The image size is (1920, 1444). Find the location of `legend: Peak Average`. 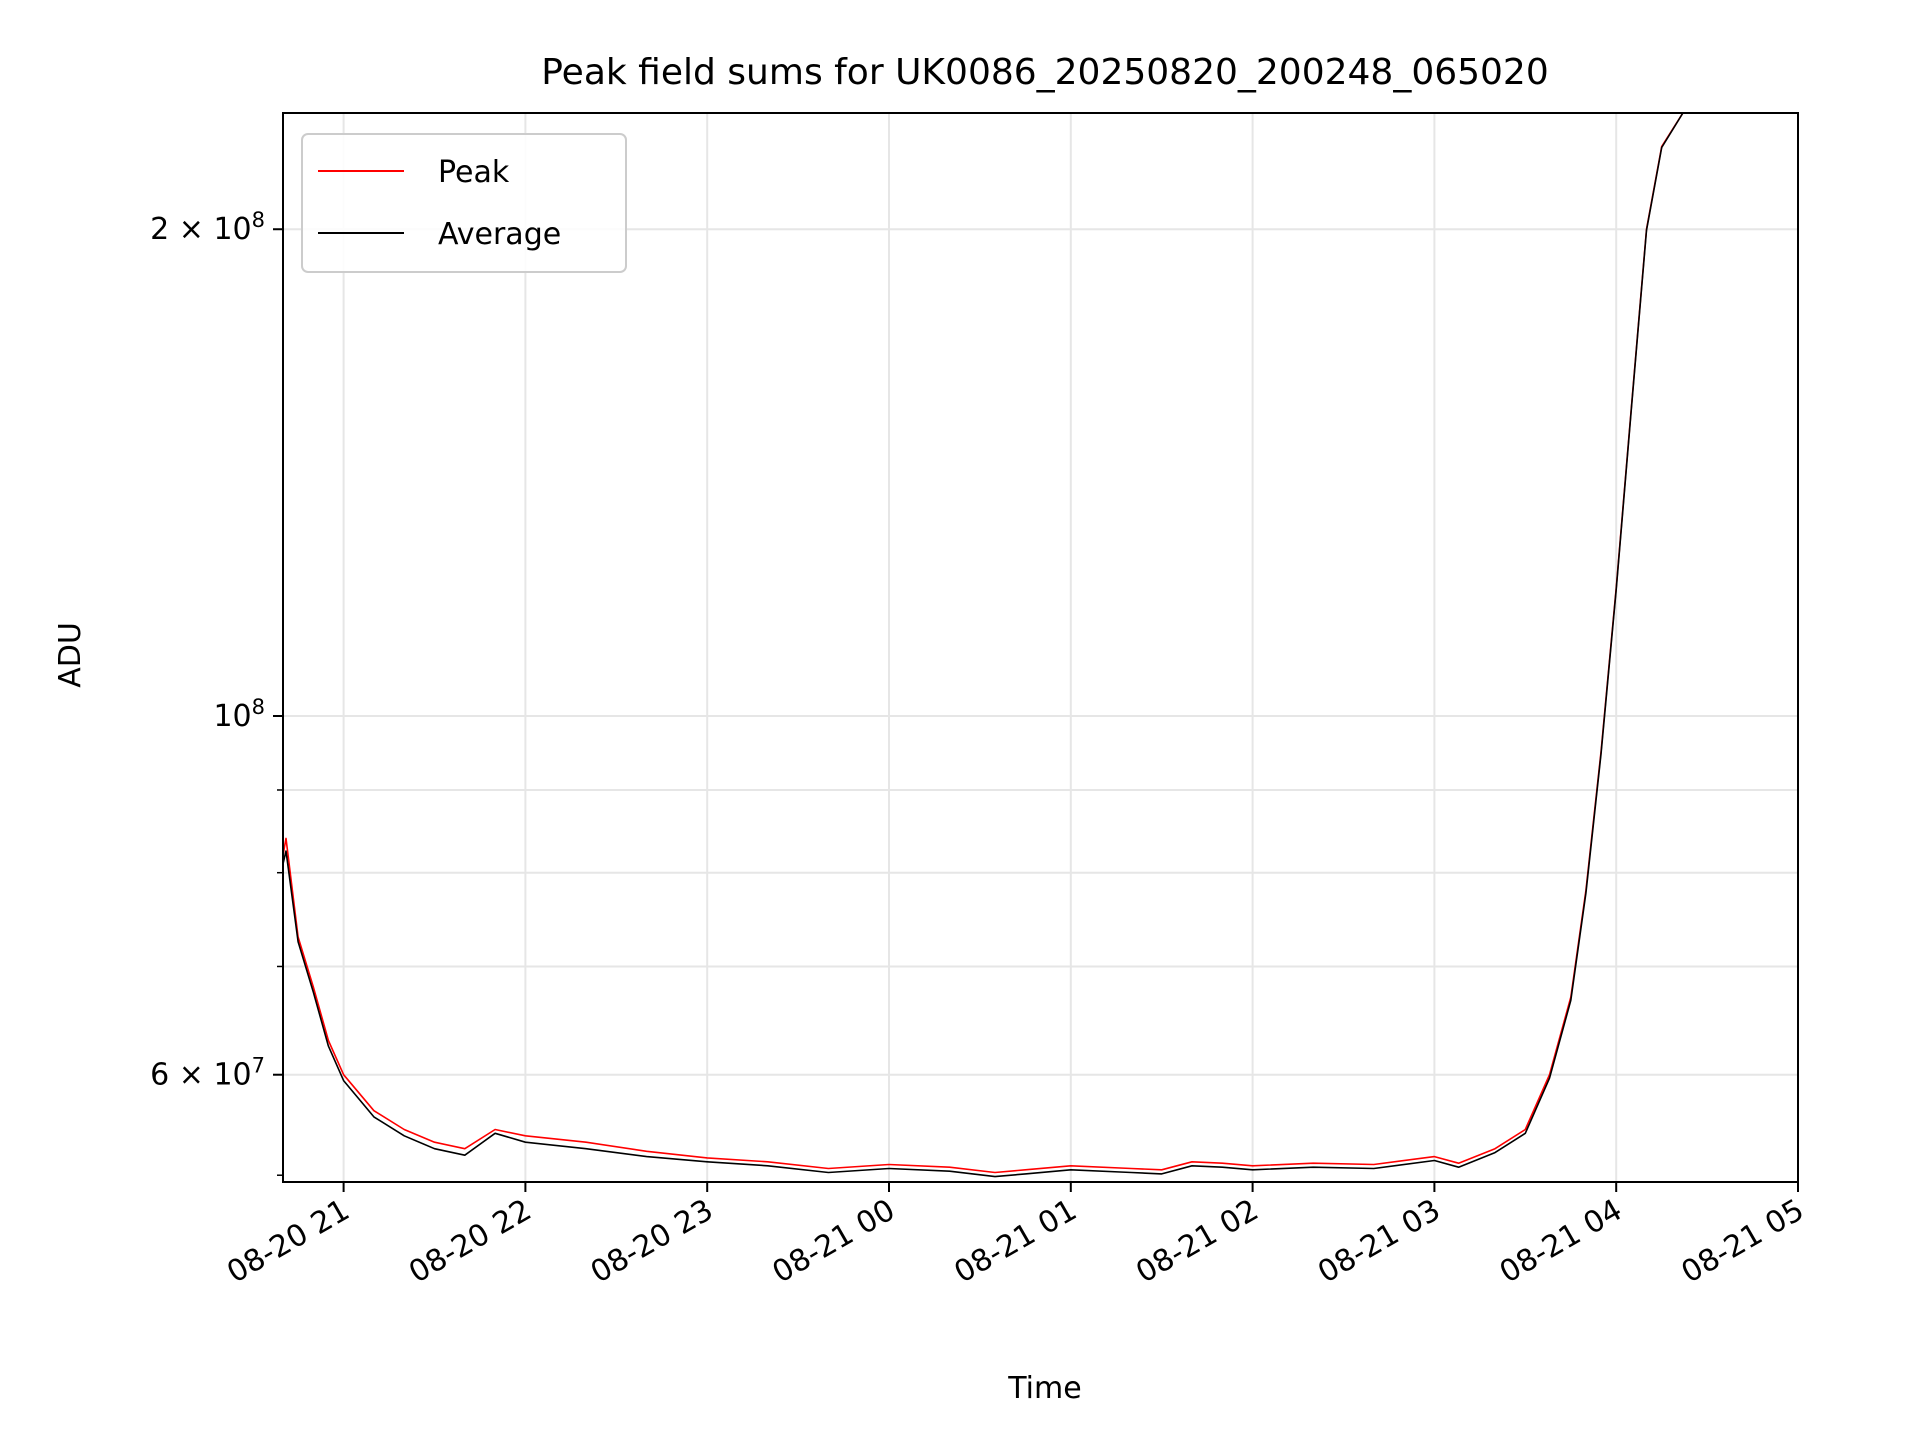

legend: Peak Average is located at coordinates (464, 203).